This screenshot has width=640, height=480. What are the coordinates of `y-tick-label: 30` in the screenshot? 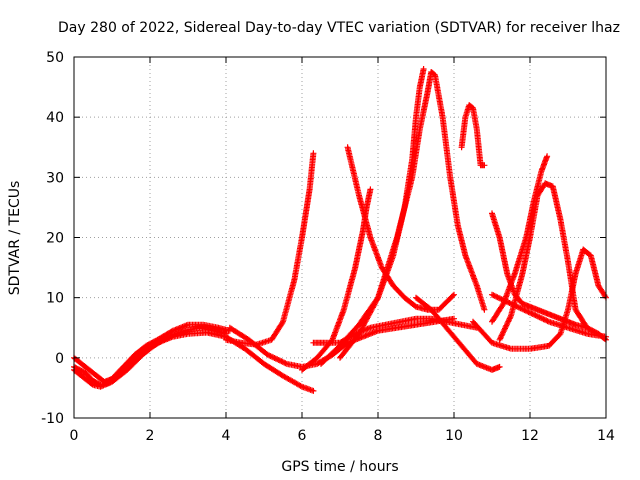 It's located at (55, 178).